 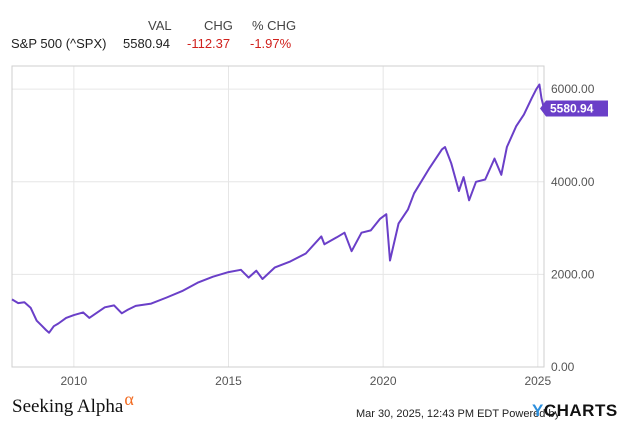 I want to click on alpha-mark: α, so click(x=129, y=399).